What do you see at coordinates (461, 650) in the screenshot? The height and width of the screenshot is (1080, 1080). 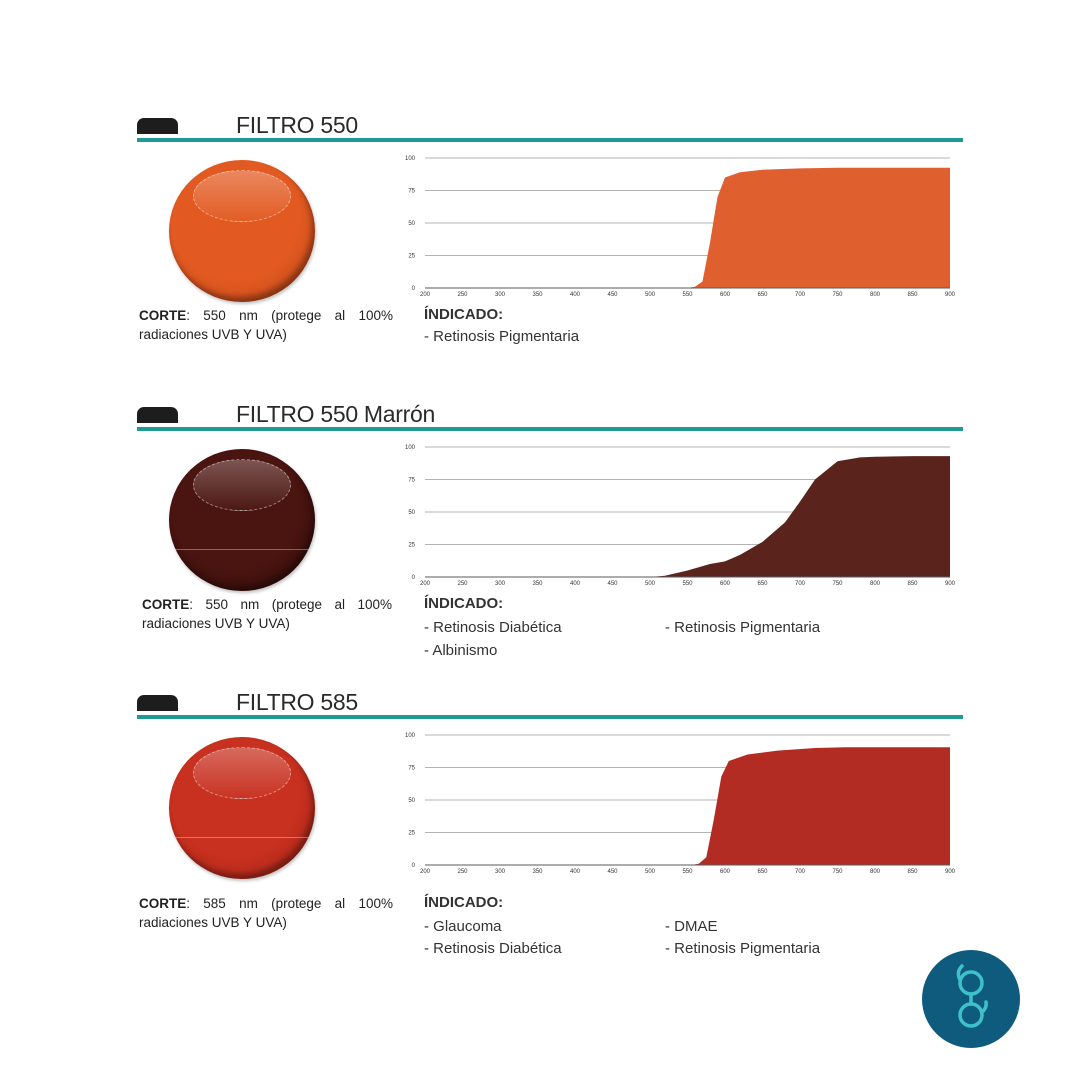 I see `indicado-item: - Albinismo` at bounding box center [461, 650].